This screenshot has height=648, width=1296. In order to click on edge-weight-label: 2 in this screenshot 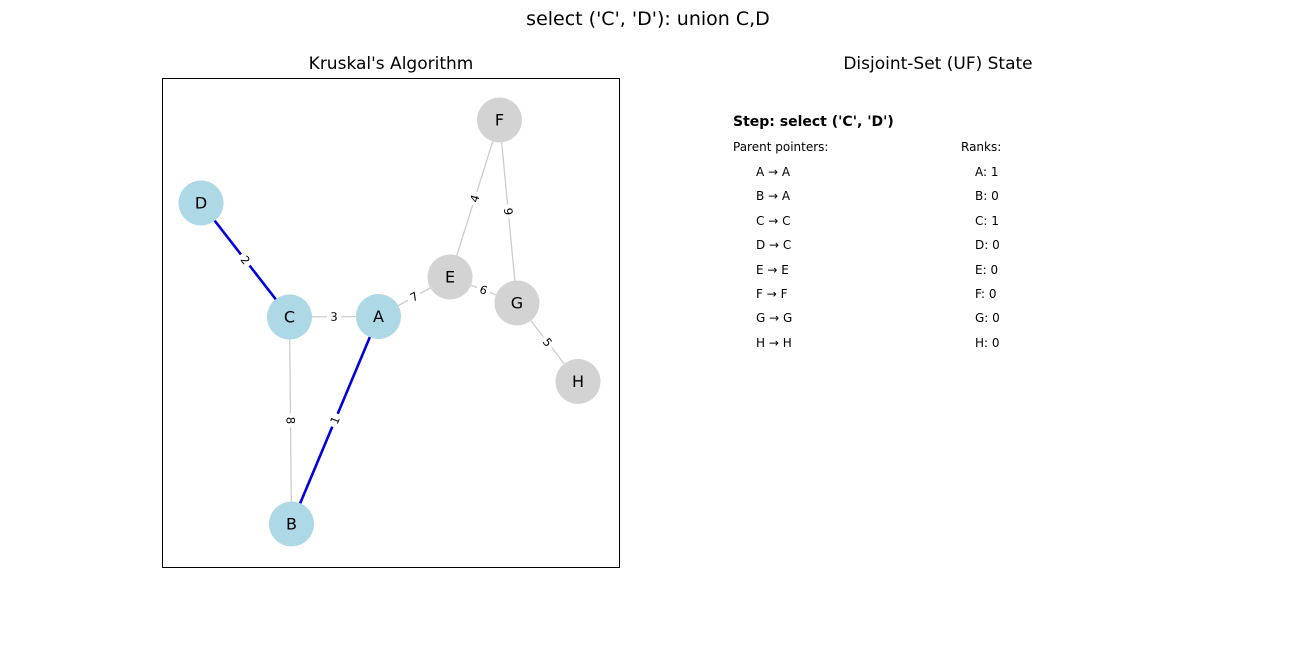, I will do `click(245, 260)`.